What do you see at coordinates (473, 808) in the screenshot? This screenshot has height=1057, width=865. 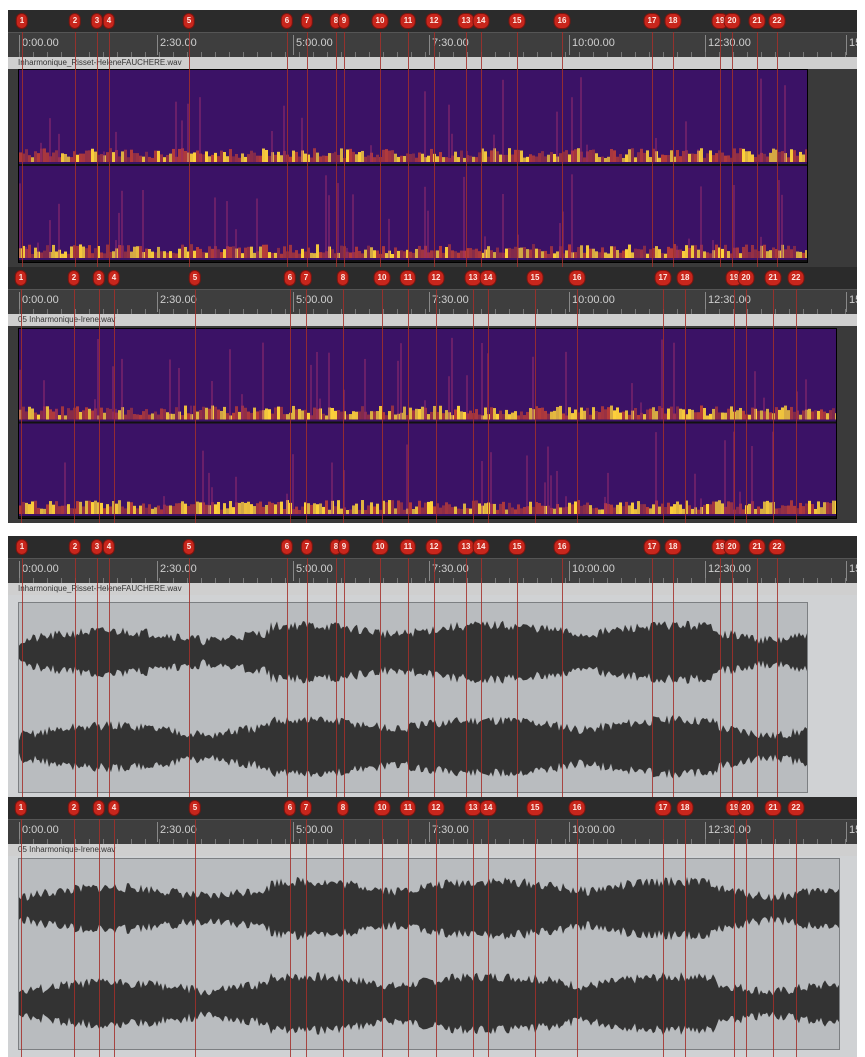 I see `marker-13: 13` at bounding box center [473, 808].